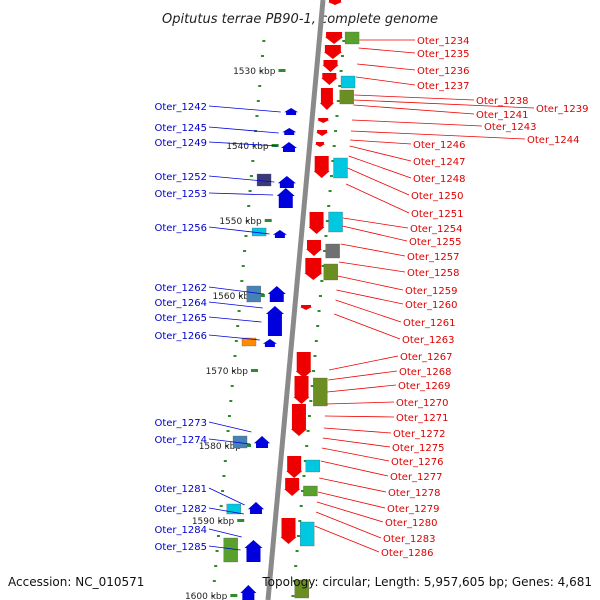 This screenshot has width=600, height=600. I want to click on gene-label-right: Oter_1251, so click(437, 214).